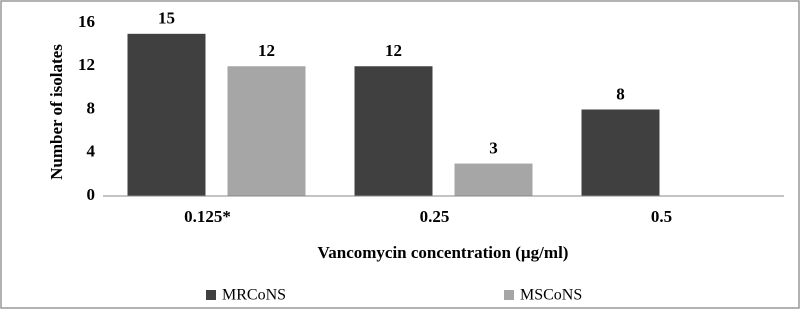 The width and height of the screenshot is (800, 309). Describe the element at coordinates (91, 107) in the screenshot. I see `y-tick-label: 8` at that location.